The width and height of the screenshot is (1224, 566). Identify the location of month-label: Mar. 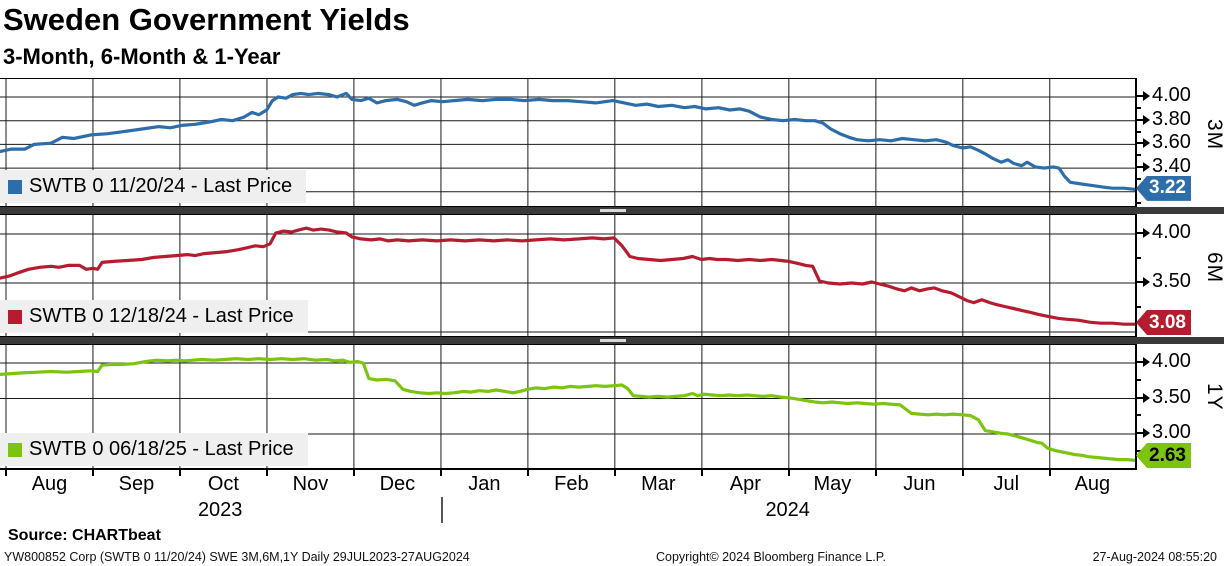
(658, 484).